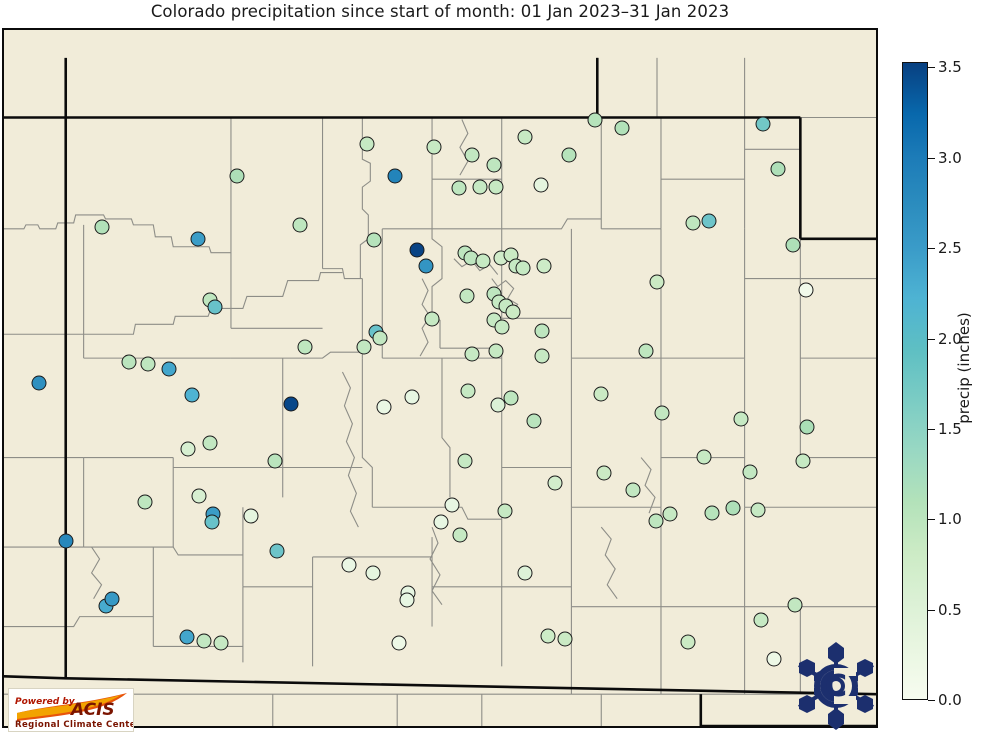 This screenshot has height=737, width=986. What do you see at coordinates (92, 710) in the screenshot?
I see `svg-text: ACIS` at bounding box center [92, 710].